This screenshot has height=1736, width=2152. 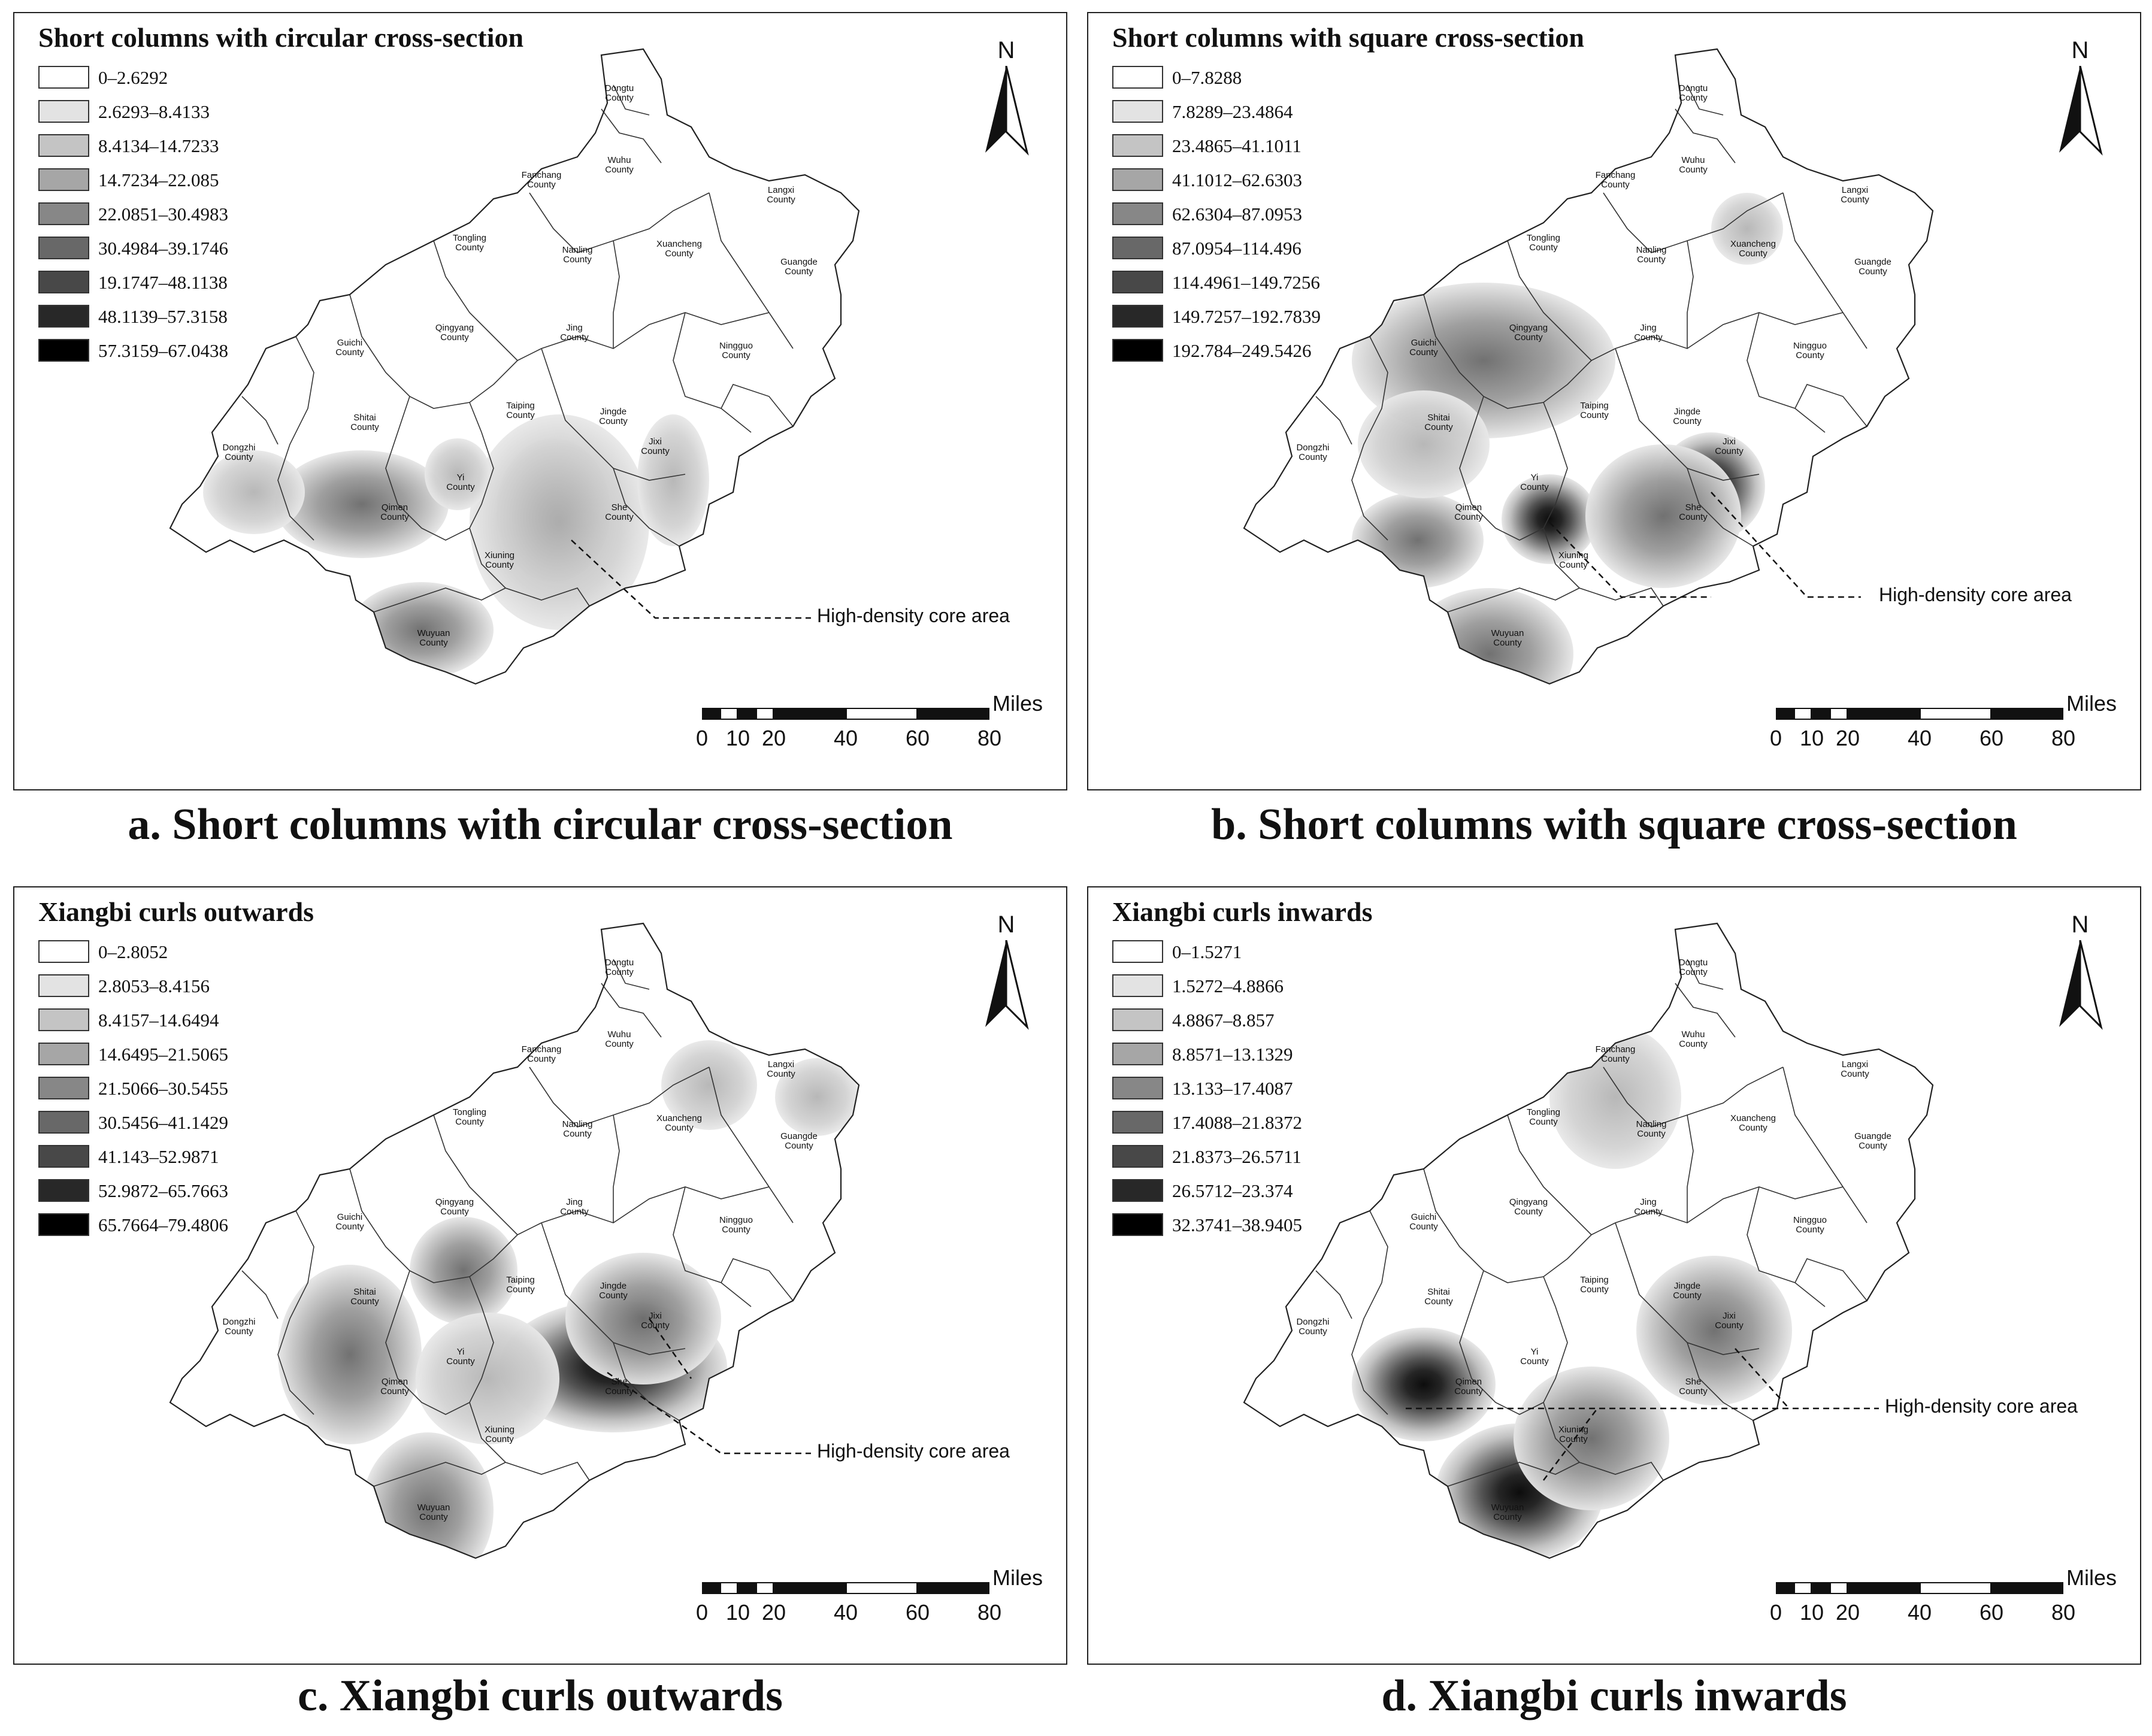 I want to click on county-label: Dongtu County, so click(x=1693, y=93).